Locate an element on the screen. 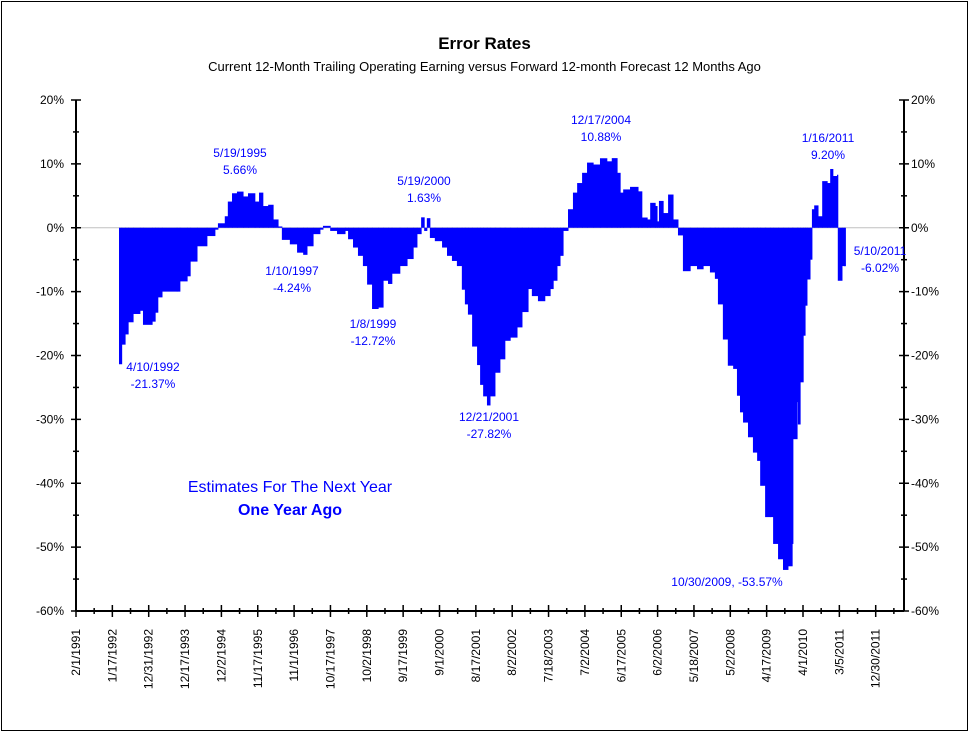  annotation-date: 5/10/2011 is located at coordinates (880, 251).